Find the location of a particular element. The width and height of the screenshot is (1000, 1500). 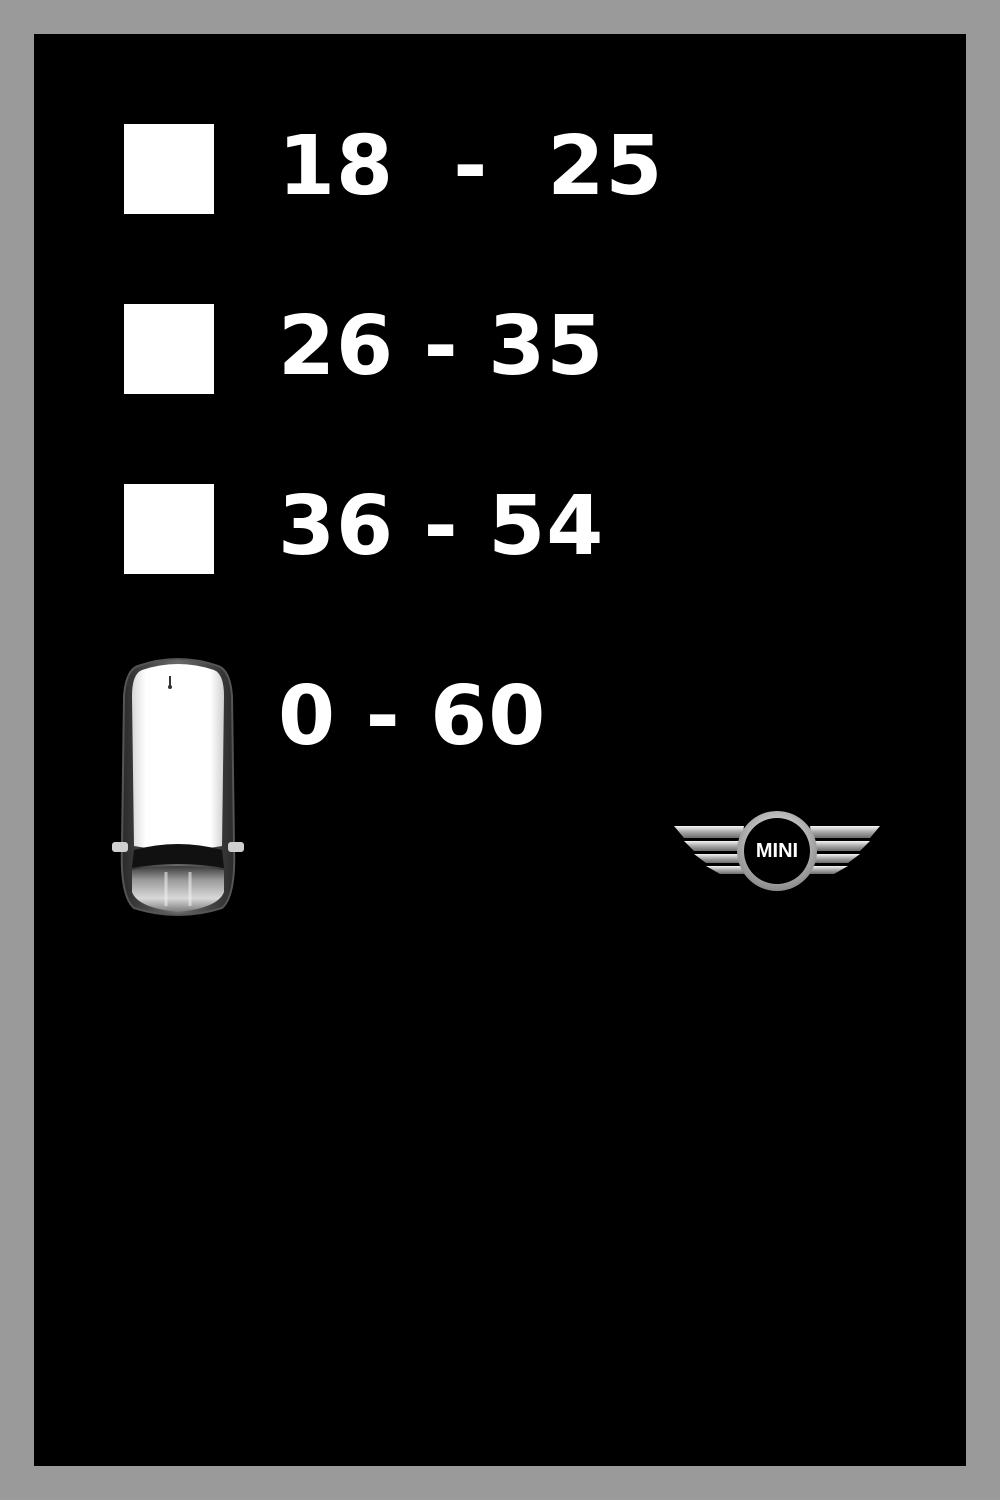

age-label-36-54: 36 - 54 is located at coordinates (441, 526).